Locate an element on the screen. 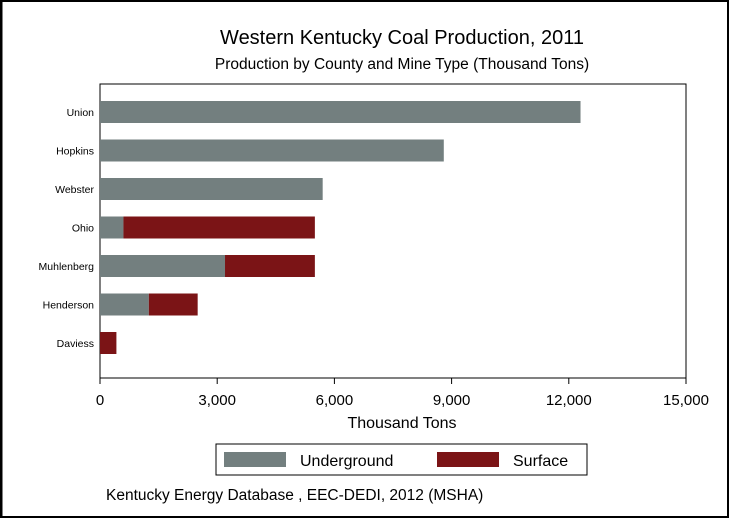 The height and width of the screenshot is (518, 729). bar-underground-henderson is located at coordinates (124, 304).